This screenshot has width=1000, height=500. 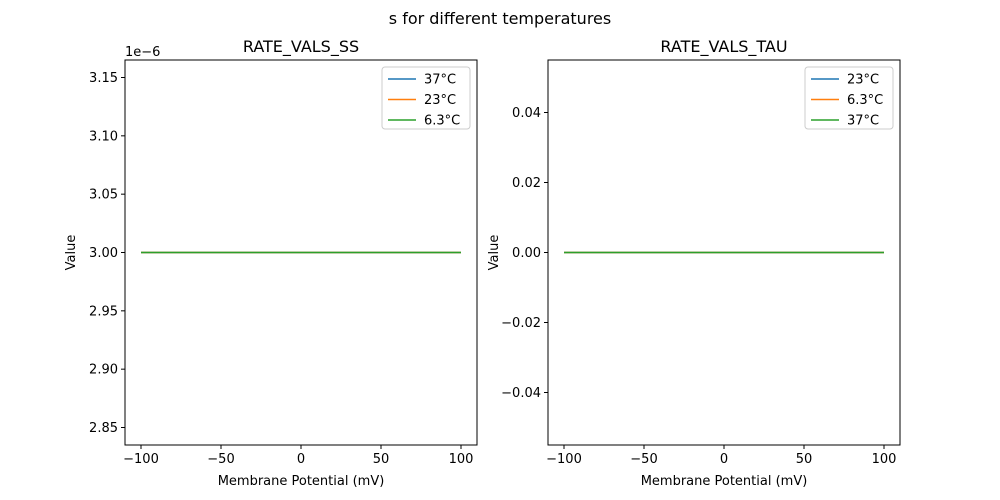 I want to click on y-tick-label: 3.15, so click(x=103, y=78).